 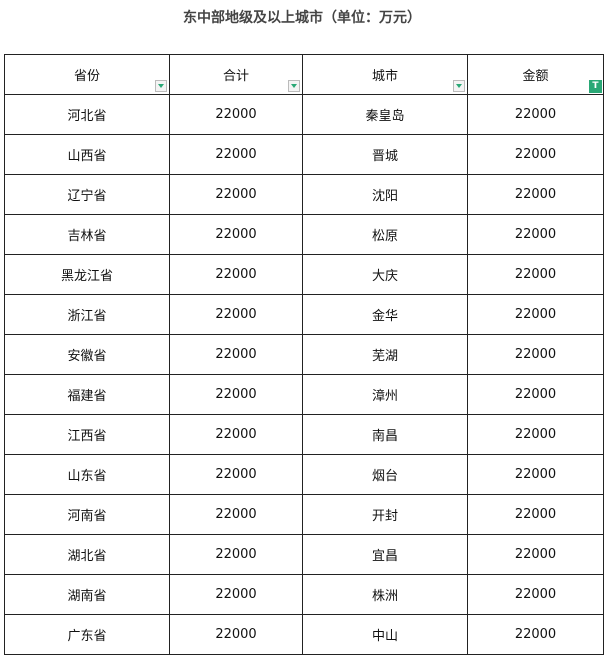 I want to click on cell-city: 宜昌, so click(x=385, y=554).